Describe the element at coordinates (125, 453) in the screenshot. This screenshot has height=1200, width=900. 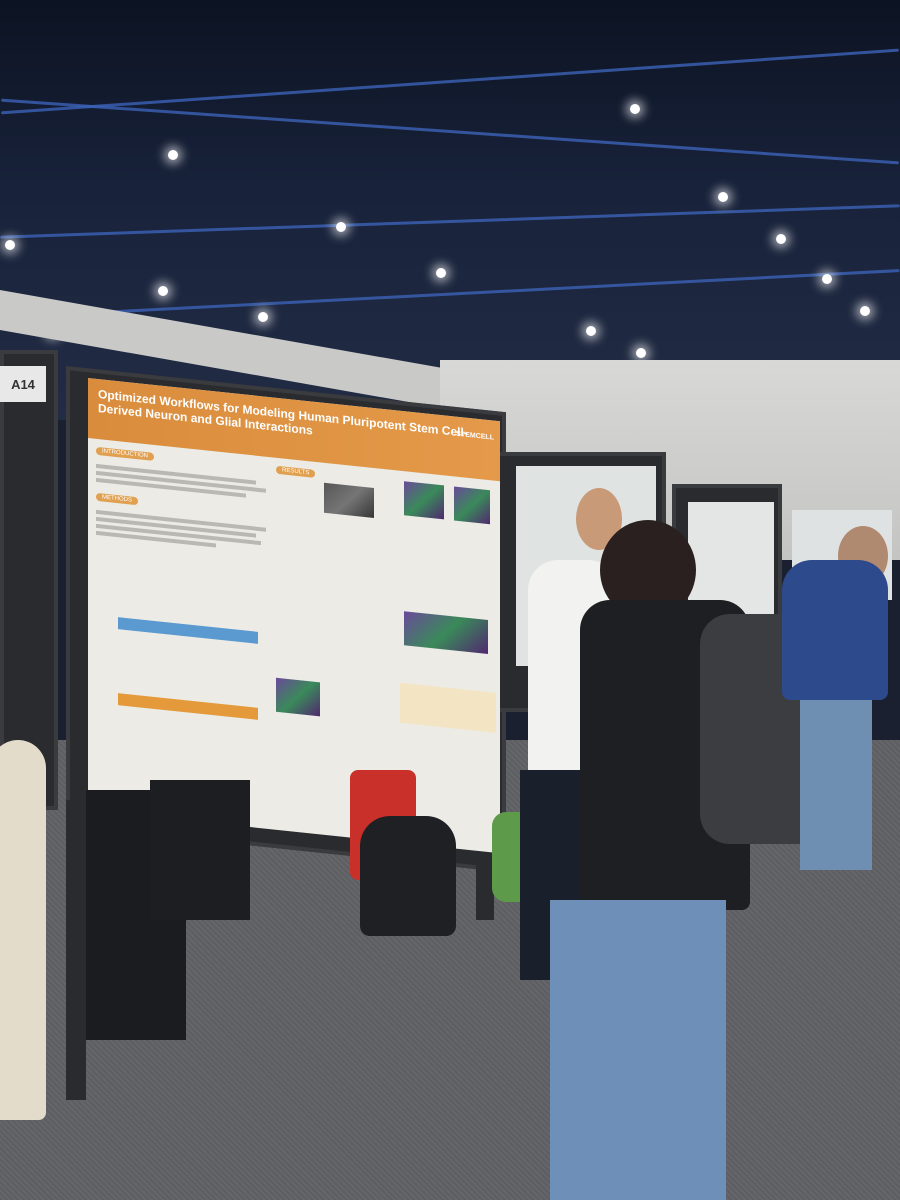
I see `poster-section-label: INTRODUCTION` at that location.